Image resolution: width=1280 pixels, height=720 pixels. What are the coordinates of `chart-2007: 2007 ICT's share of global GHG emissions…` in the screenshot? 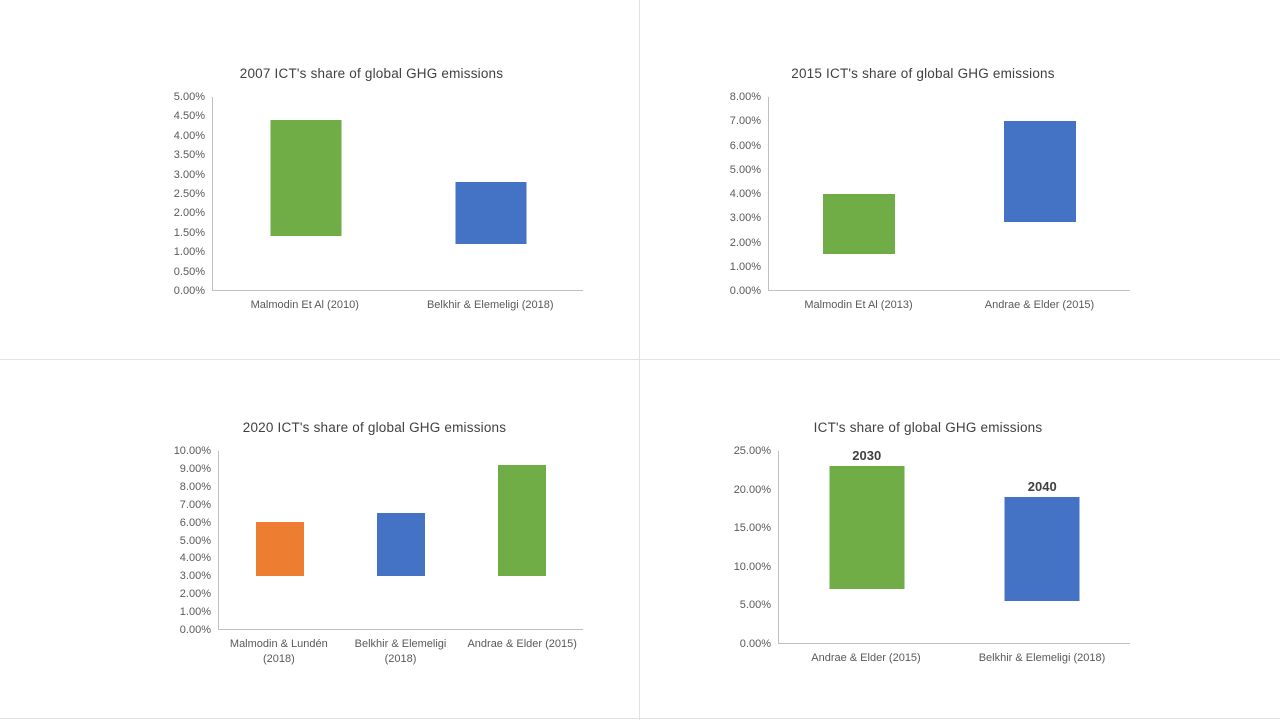 It's located at (371, 188).